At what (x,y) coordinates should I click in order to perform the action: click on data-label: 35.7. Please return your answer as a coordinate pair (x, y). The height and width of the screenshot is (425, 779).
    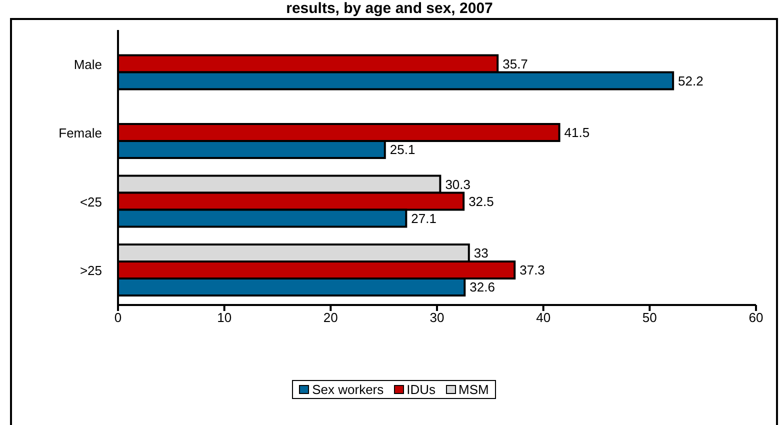
    Looking at the image, I should click on (515, 64).